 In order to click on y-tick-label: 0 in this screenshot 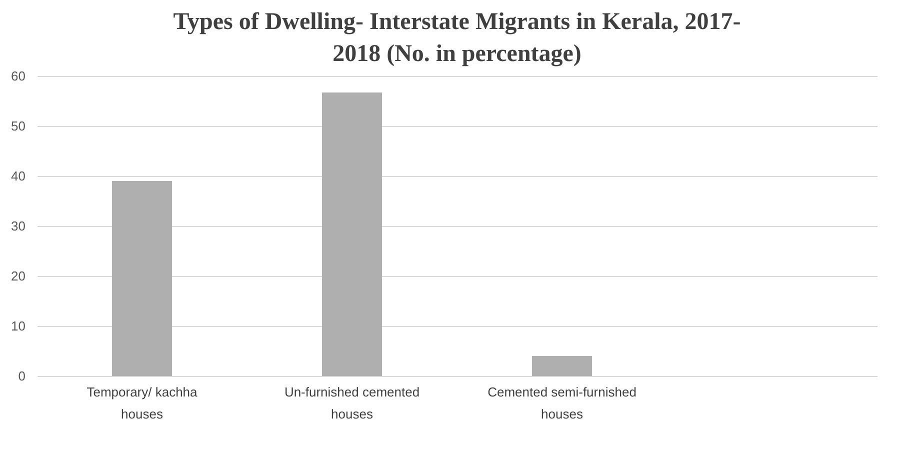, I will do `click(22, 376)`.